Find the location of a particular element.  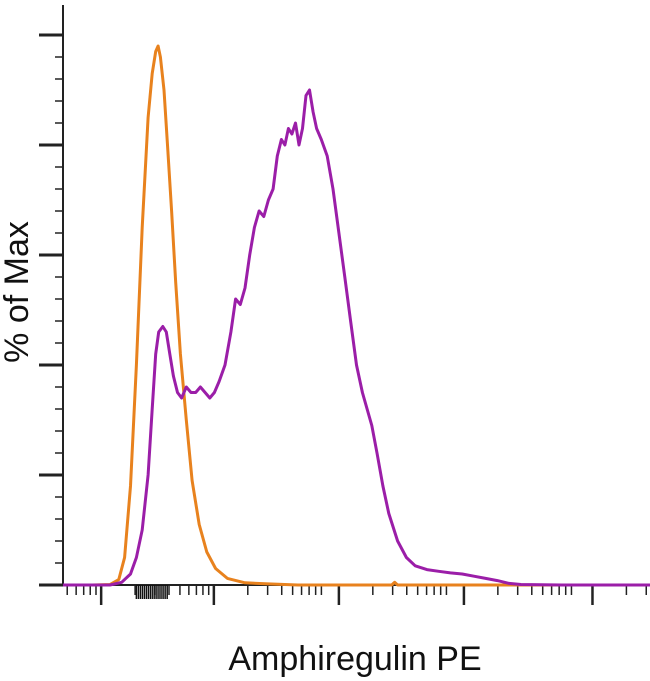

x-axis-title: Amphiregulin PE is located at coordinates (354, 659).